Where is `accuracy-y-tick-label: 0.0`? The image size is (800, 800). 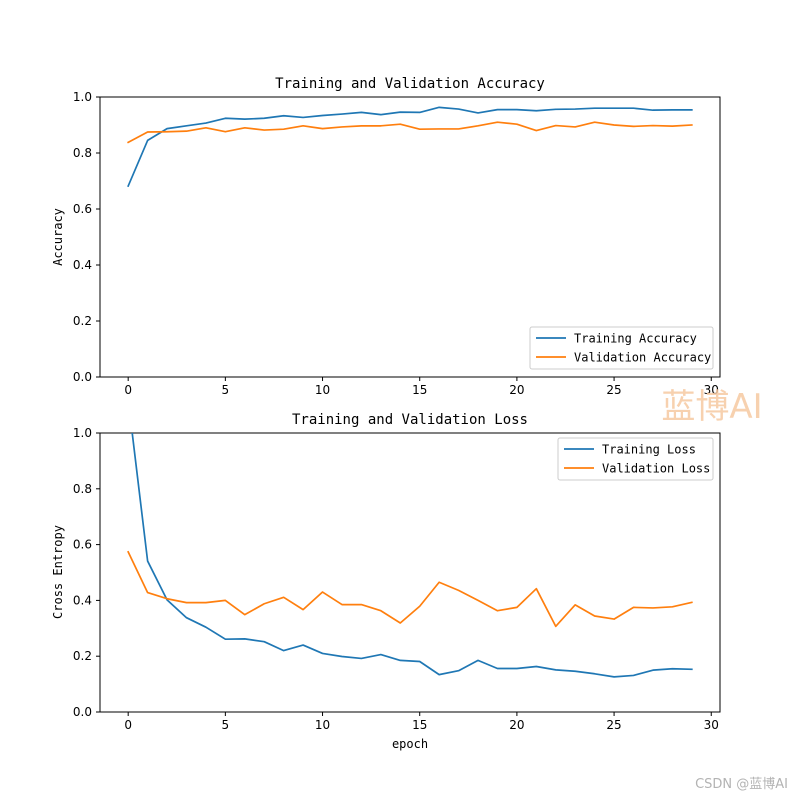 accuracy-y-tick-label: 0.0 is located at coordinates (82, 377).